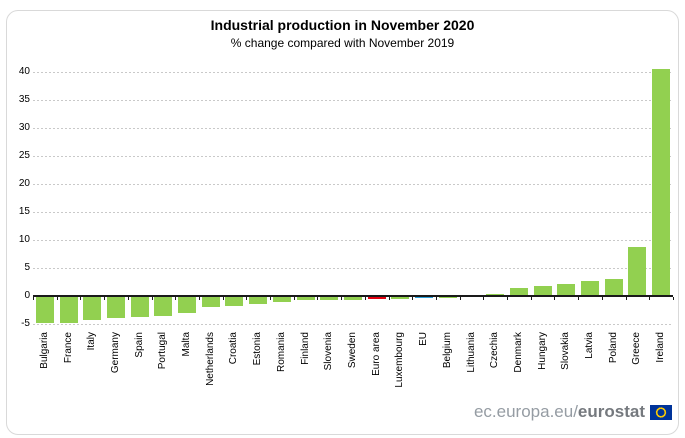 This screenshot has width=685, height=438. What do you see at coordinates (163, 306) in the screenshot?
I see `bar-portugal` at bounding box center [163, 306].